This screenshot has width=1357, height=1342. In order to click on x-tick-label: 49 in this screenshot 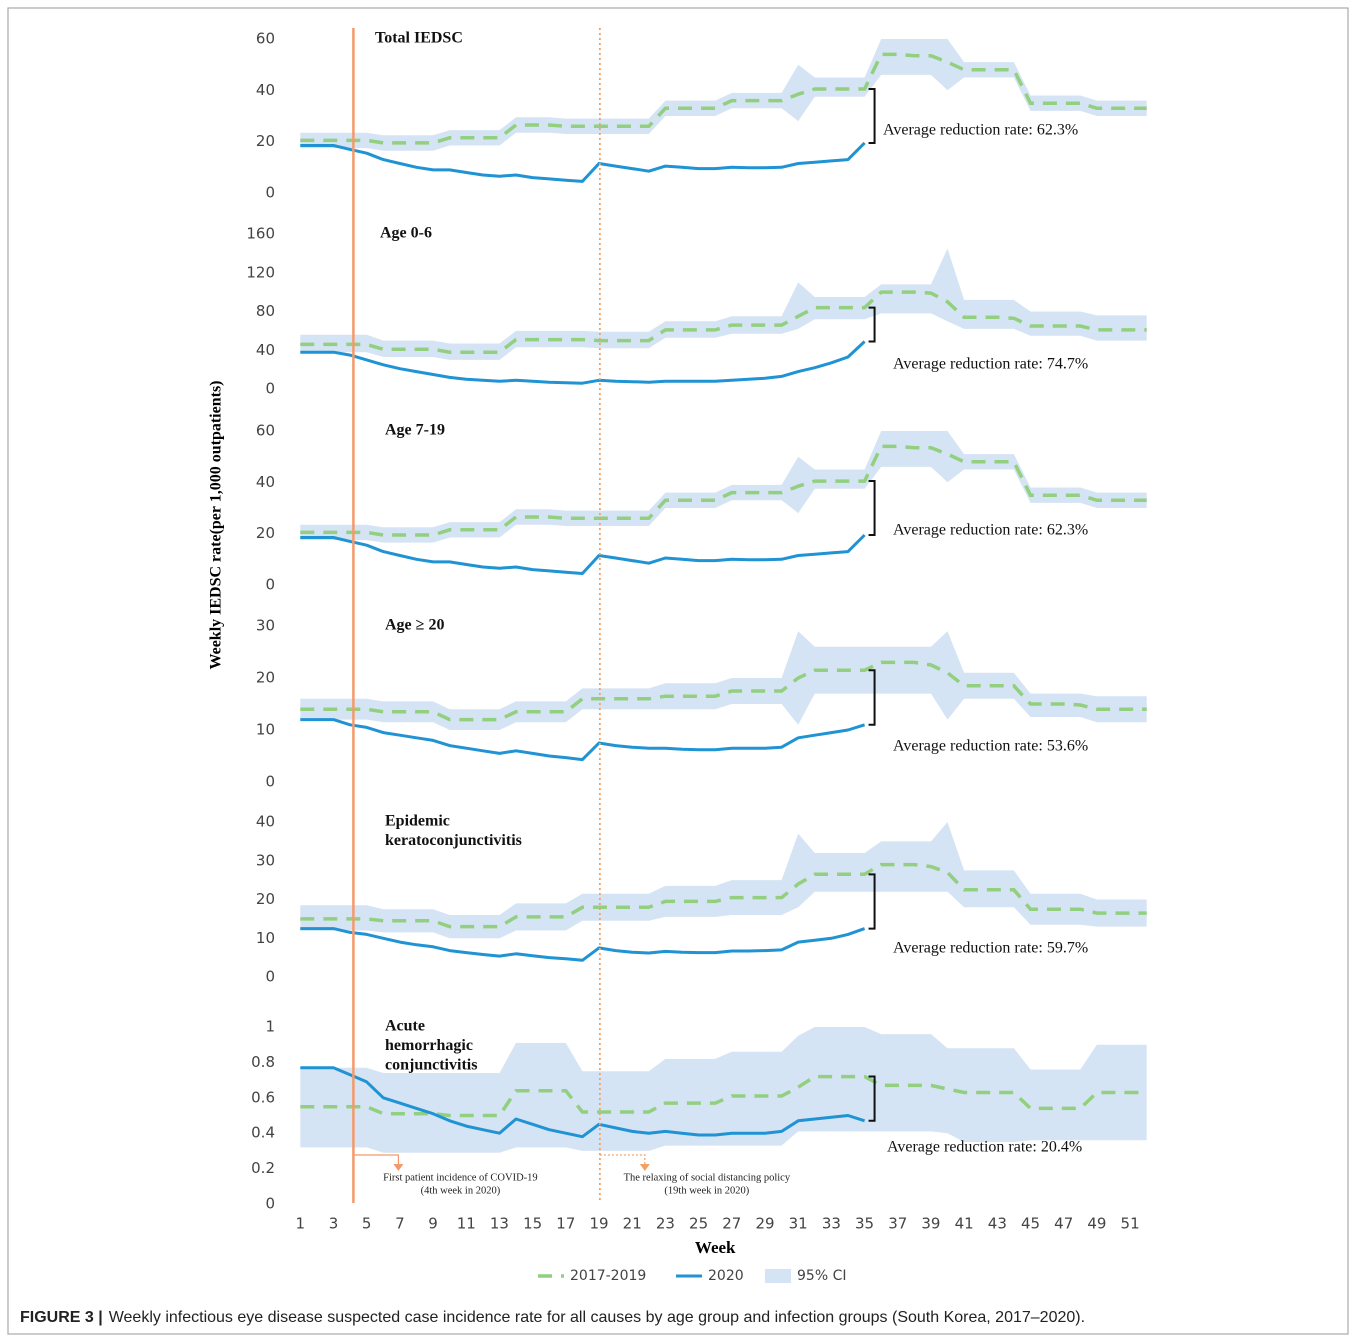, I will do `click(1096, 1224)`.